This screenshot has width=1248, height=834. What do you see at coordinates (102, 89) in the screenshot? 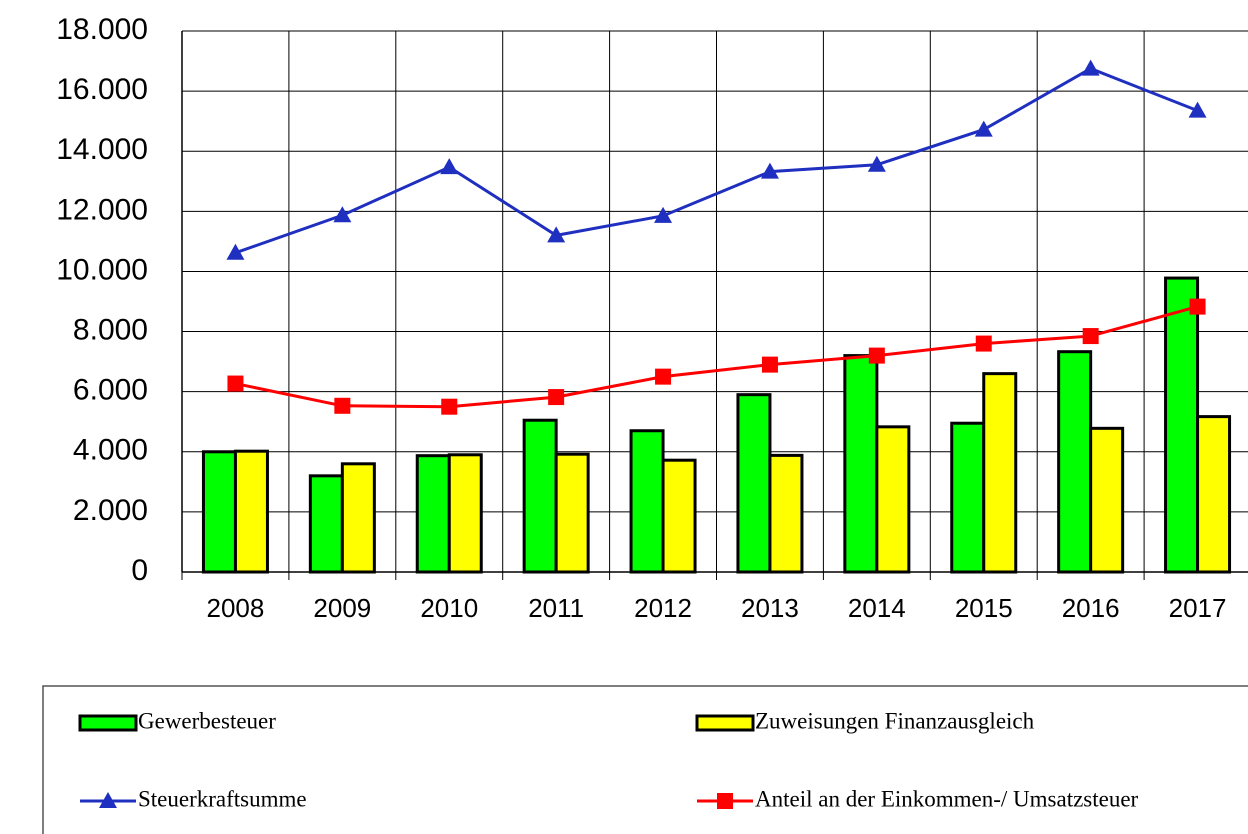
I see `y-tick-label: 16.000` at bounding box center [102, 89].